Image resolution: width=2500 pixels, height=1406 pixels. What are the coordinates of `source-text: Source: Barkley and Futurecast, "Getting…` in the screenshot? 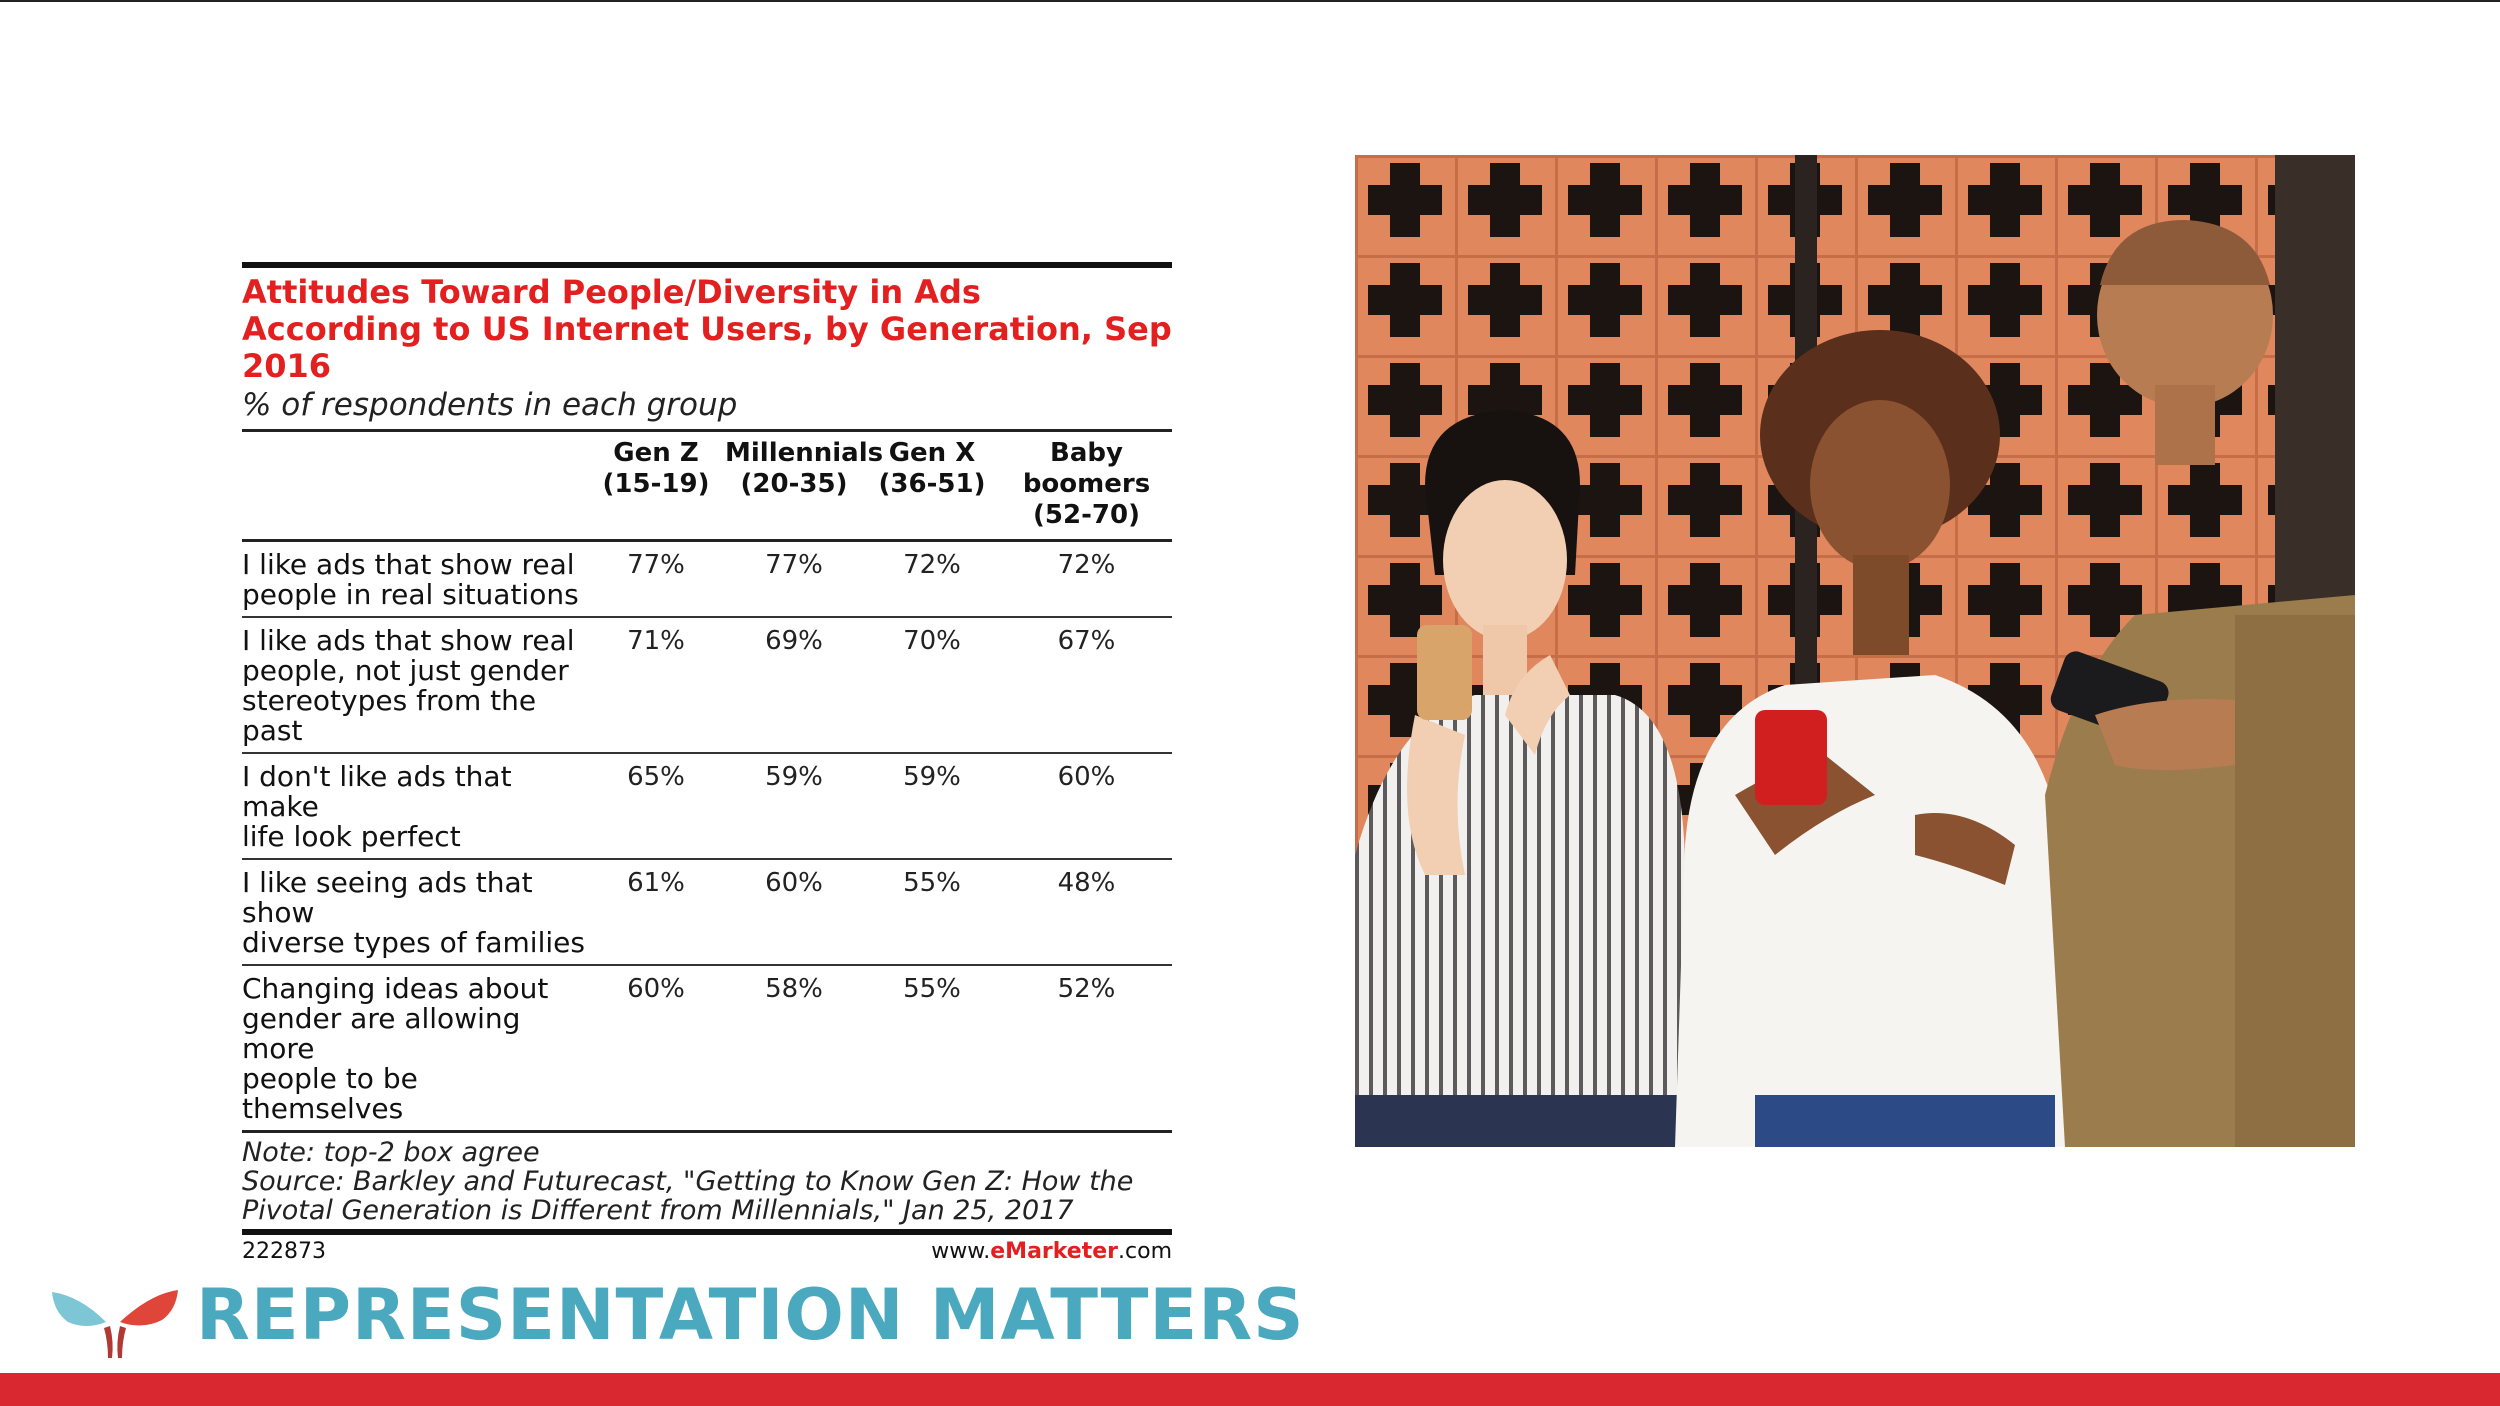 It's located at (688, 1196).